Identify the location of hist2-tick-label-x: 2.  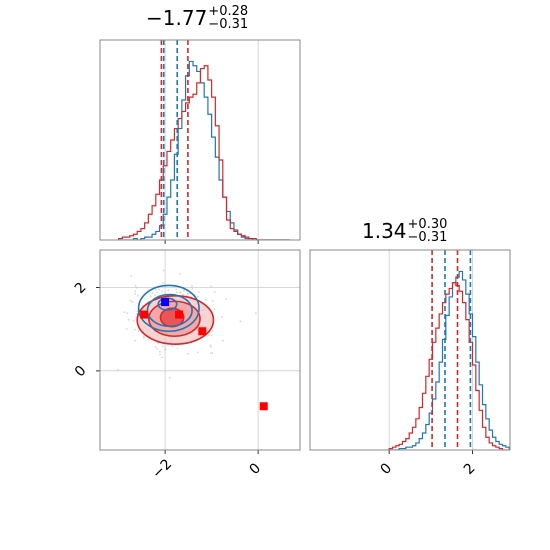
(470, 469).